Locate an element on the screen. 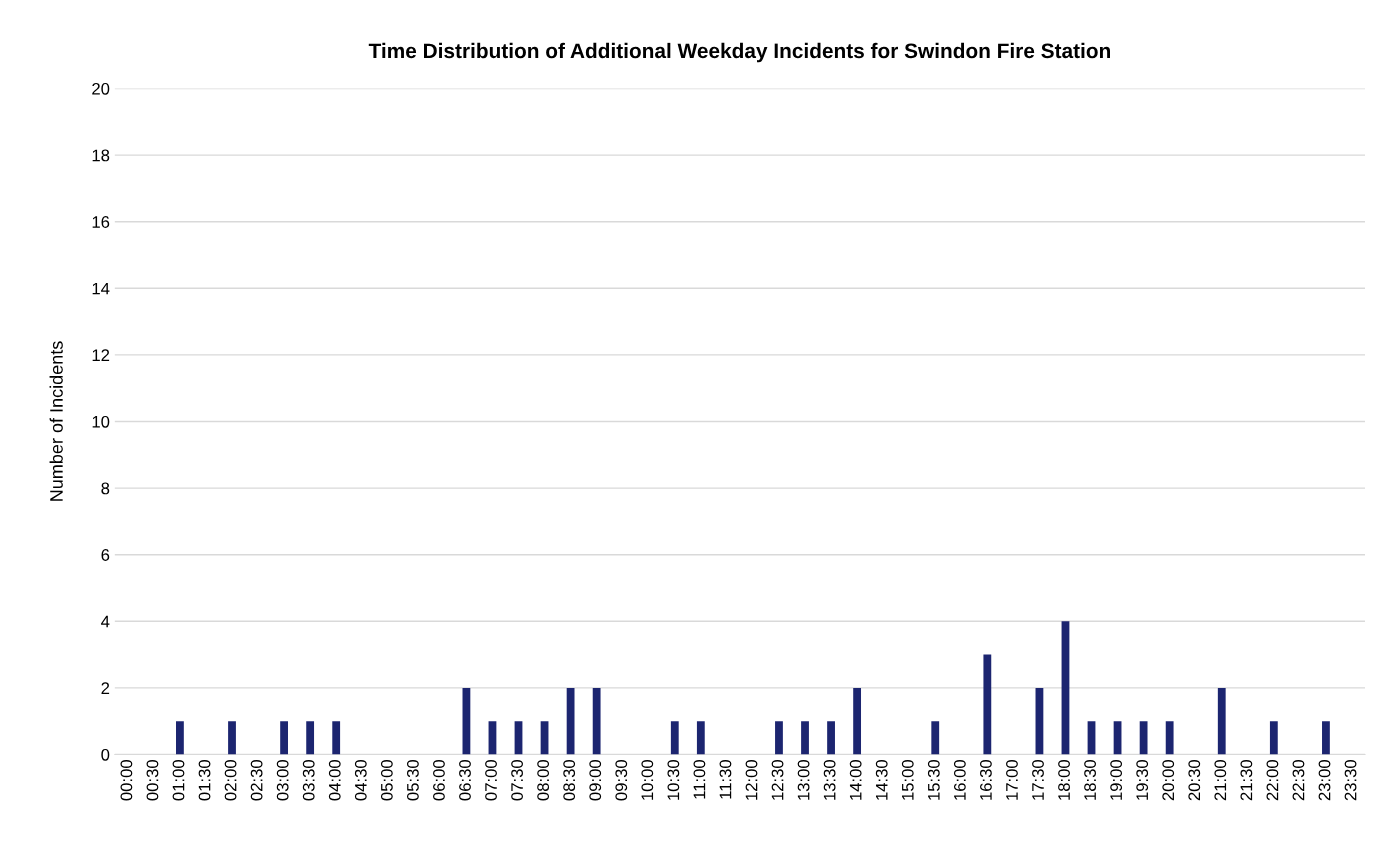  x-tick-label: 15:00 is located at coordinates (907, 779).